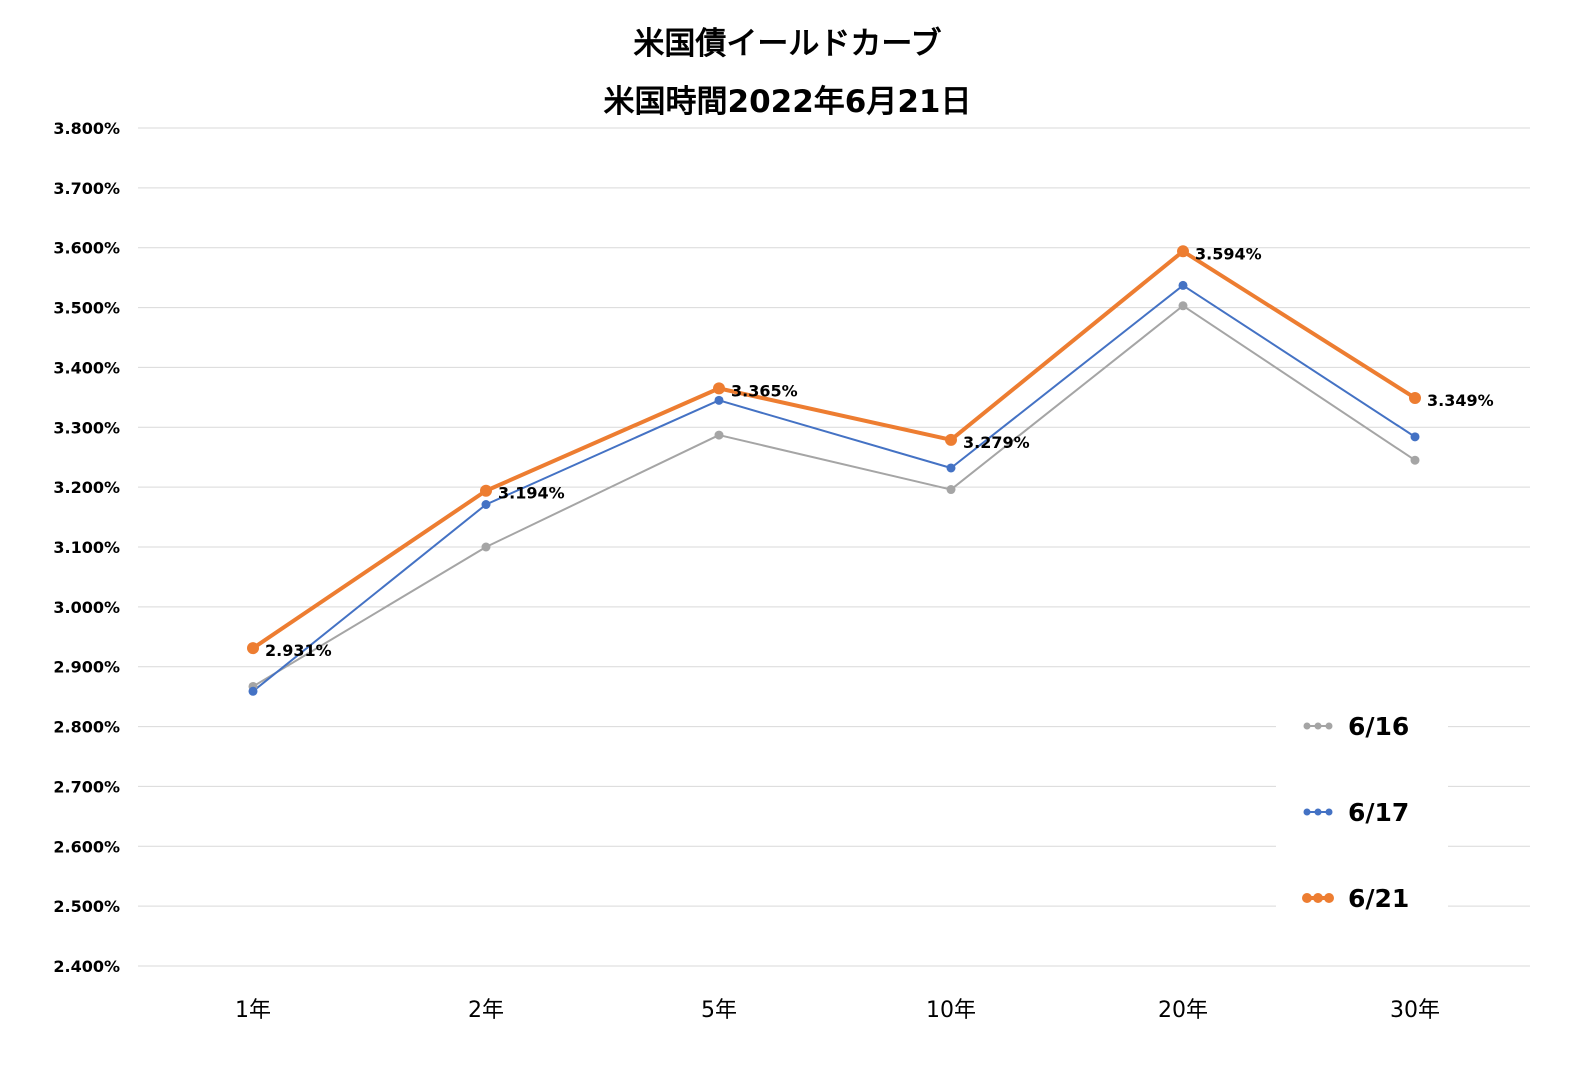 The width and height of the screenshot is (1575, 1072). I want to click on y-tick-label: 2.500%, so click(86, 906).